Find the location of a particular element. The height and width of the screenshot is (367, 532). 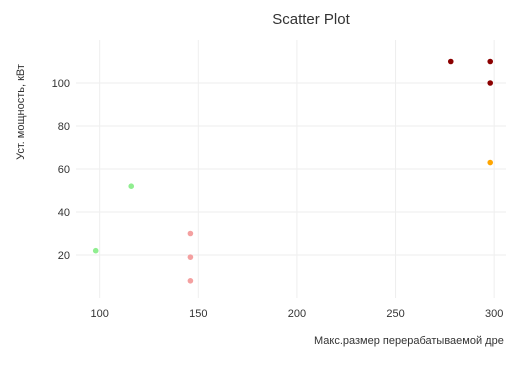

chart-title: Scatter Plot is located at coordinates (311, 19).